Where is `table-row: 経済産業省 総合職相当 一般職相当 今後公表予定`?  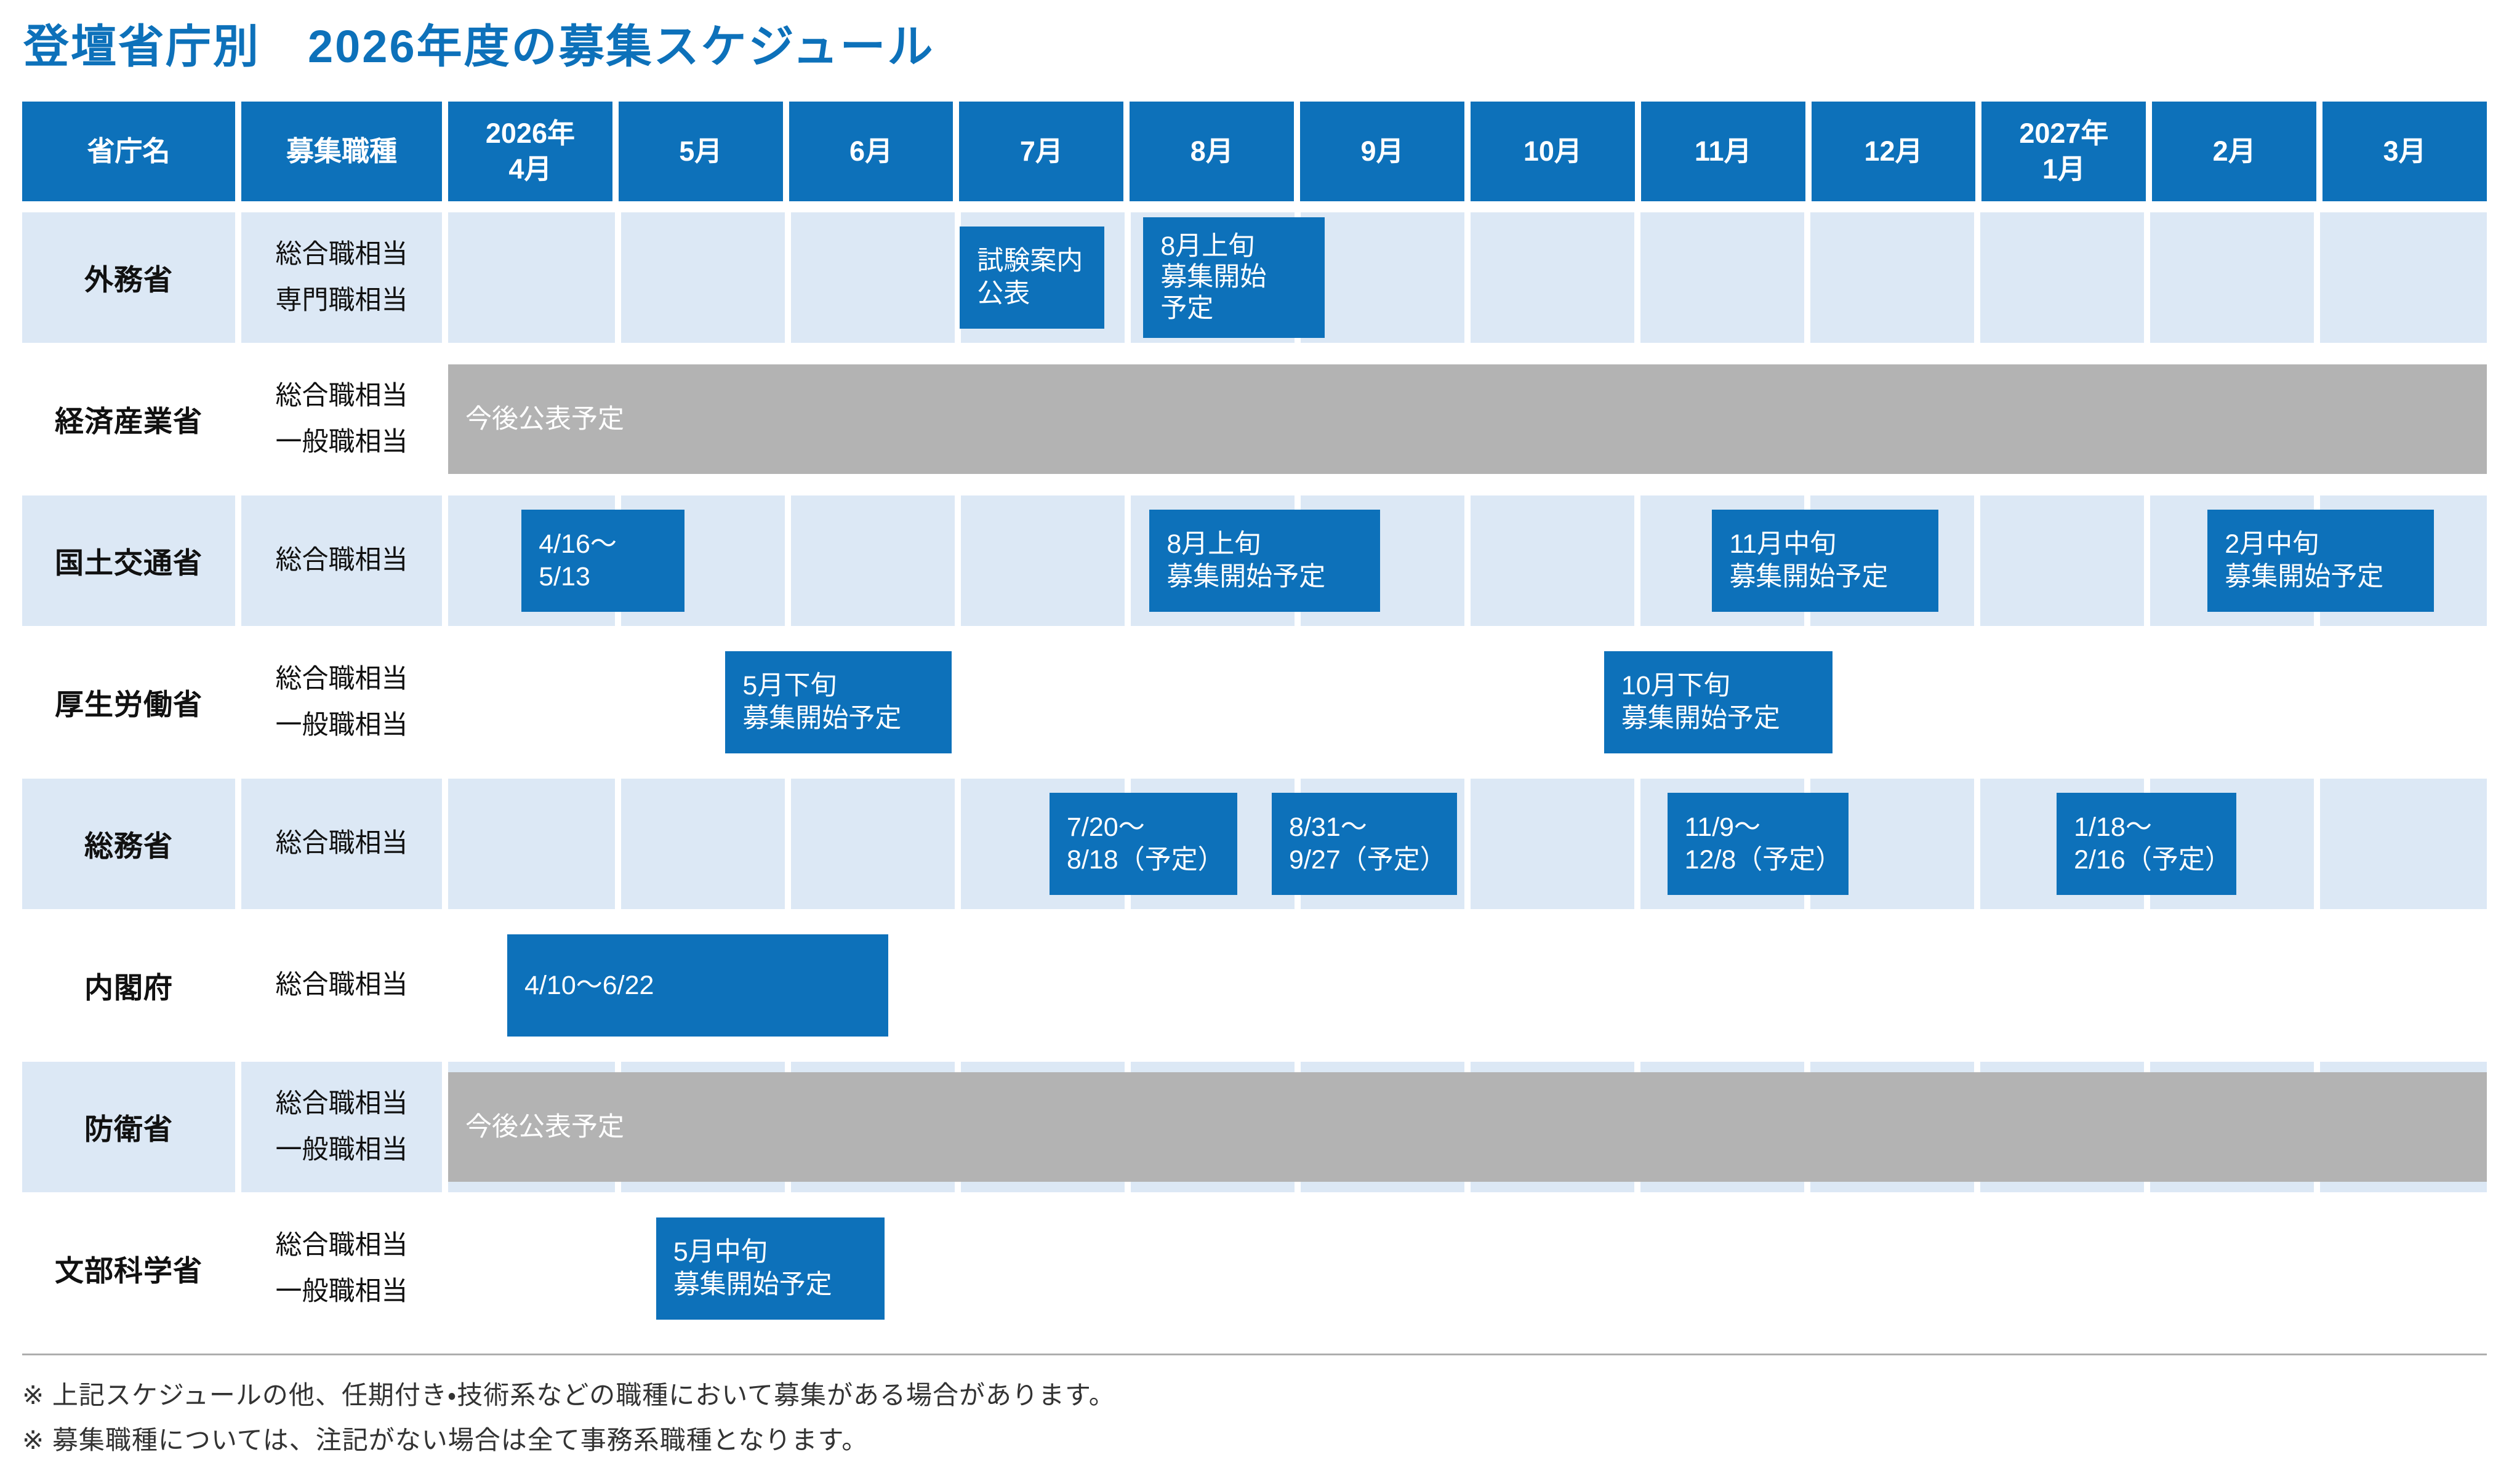
table-row: 経済産業省 総合職相当 一般職相当 今後公表予定 is located at coordinates (1254, 419).